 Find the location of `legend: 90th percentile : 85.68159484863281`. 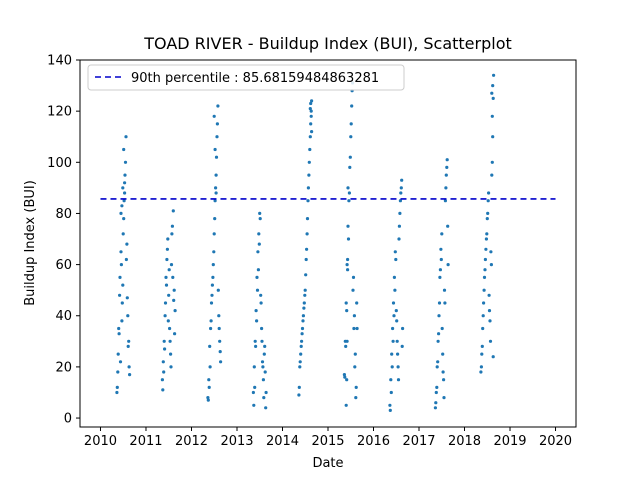

legend: 90th percentile : 85.68159484863281 is located at coordinates (246, 77).